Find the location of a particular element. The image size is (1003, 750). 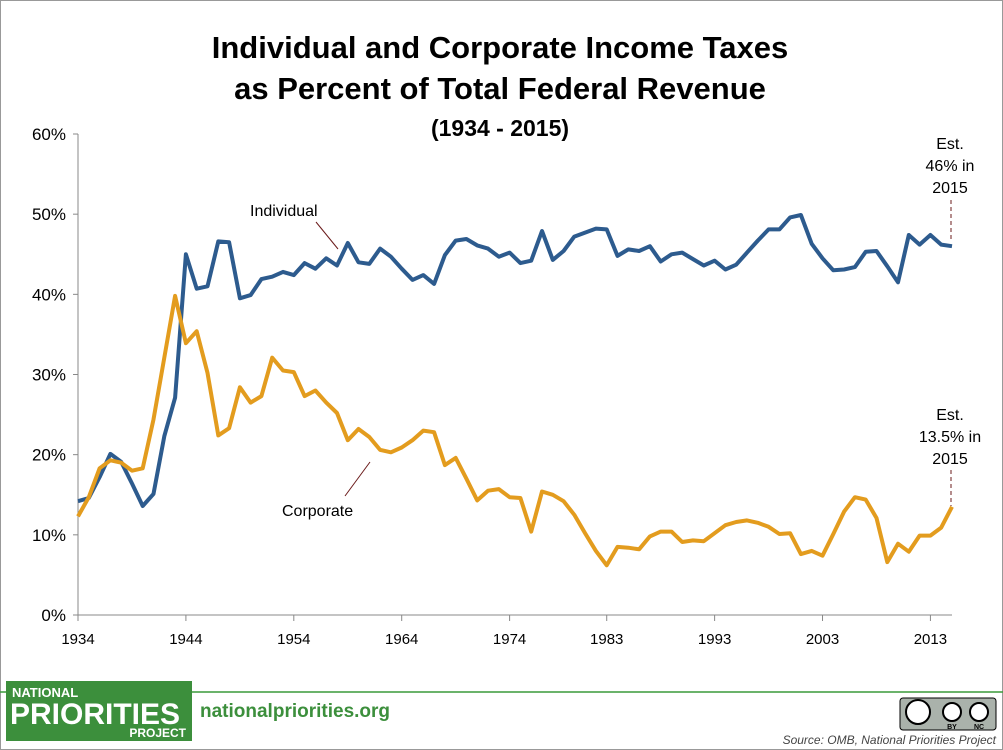

y-tick-label: 20% is located at coordinates (49, 455).